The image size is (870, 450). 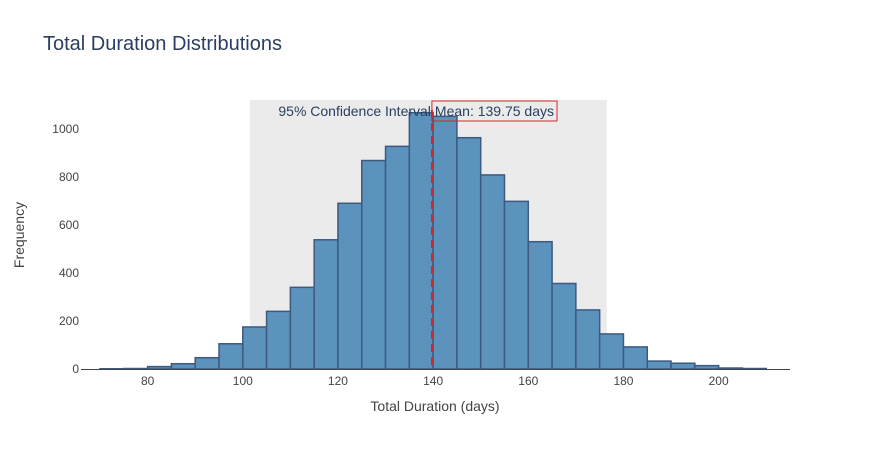 I want to click on x-tick-label: 140, so click(x=433, y=381).